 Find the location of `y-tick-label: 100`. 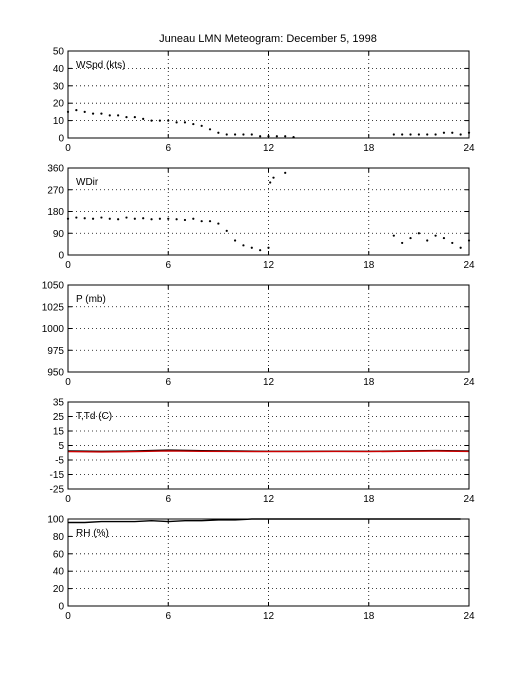

y-tick-label: 100 is located at coordinates (55, 520).